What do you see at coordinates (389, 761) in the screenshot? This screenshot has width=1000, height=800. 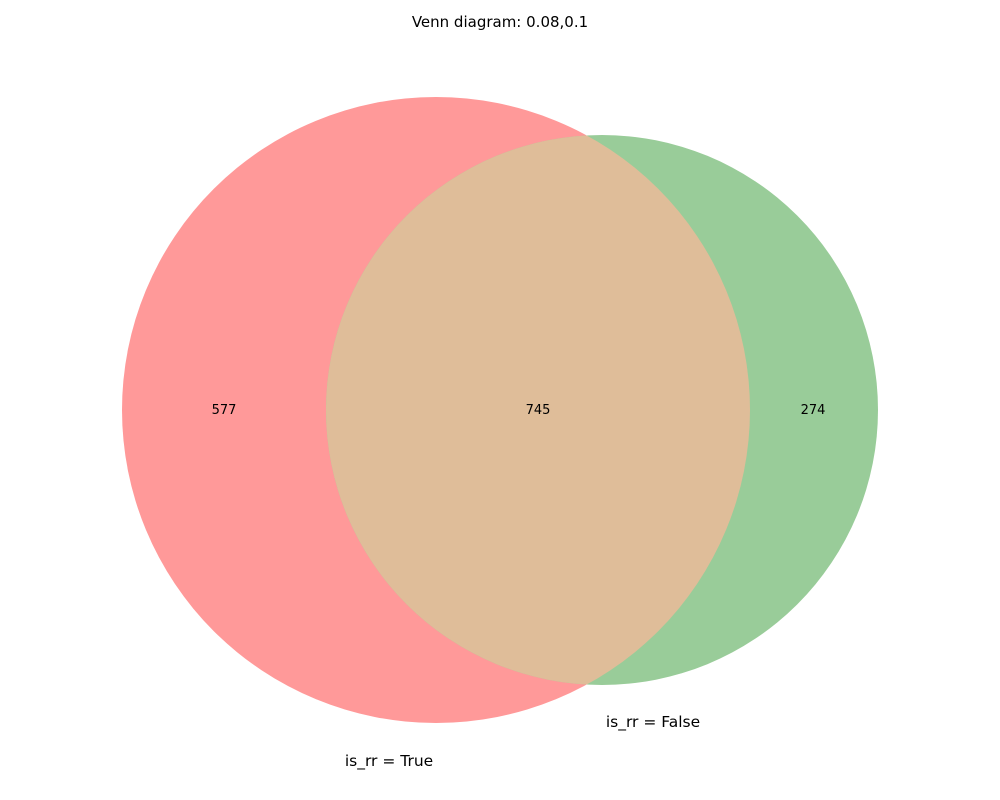 I see `set-a-label: is_rr = True` at bounding box center [389, 761].